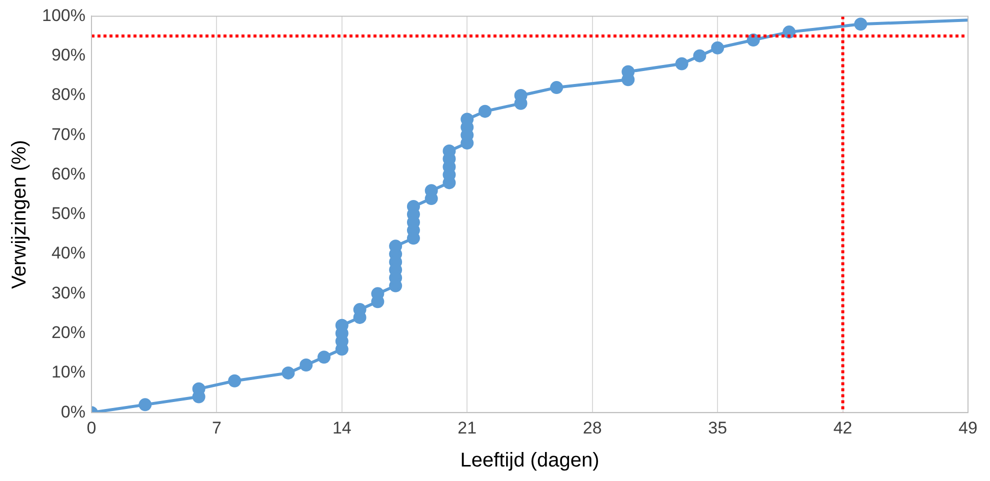 Image resolution: width=990 pixels, height=481 pixels. I want to click on x-tick-label: 21, so click(467, 428).